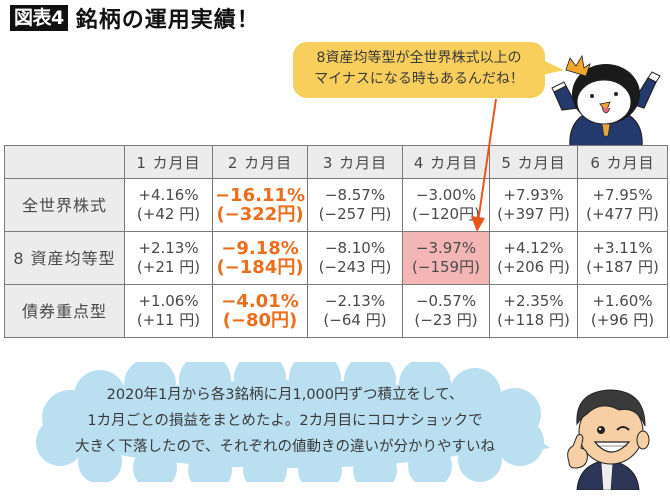 The width and height of the screenshot is (670, 499). I want to click on table-cell-highlighted: −16.11% (−322円), so click(260, 205).